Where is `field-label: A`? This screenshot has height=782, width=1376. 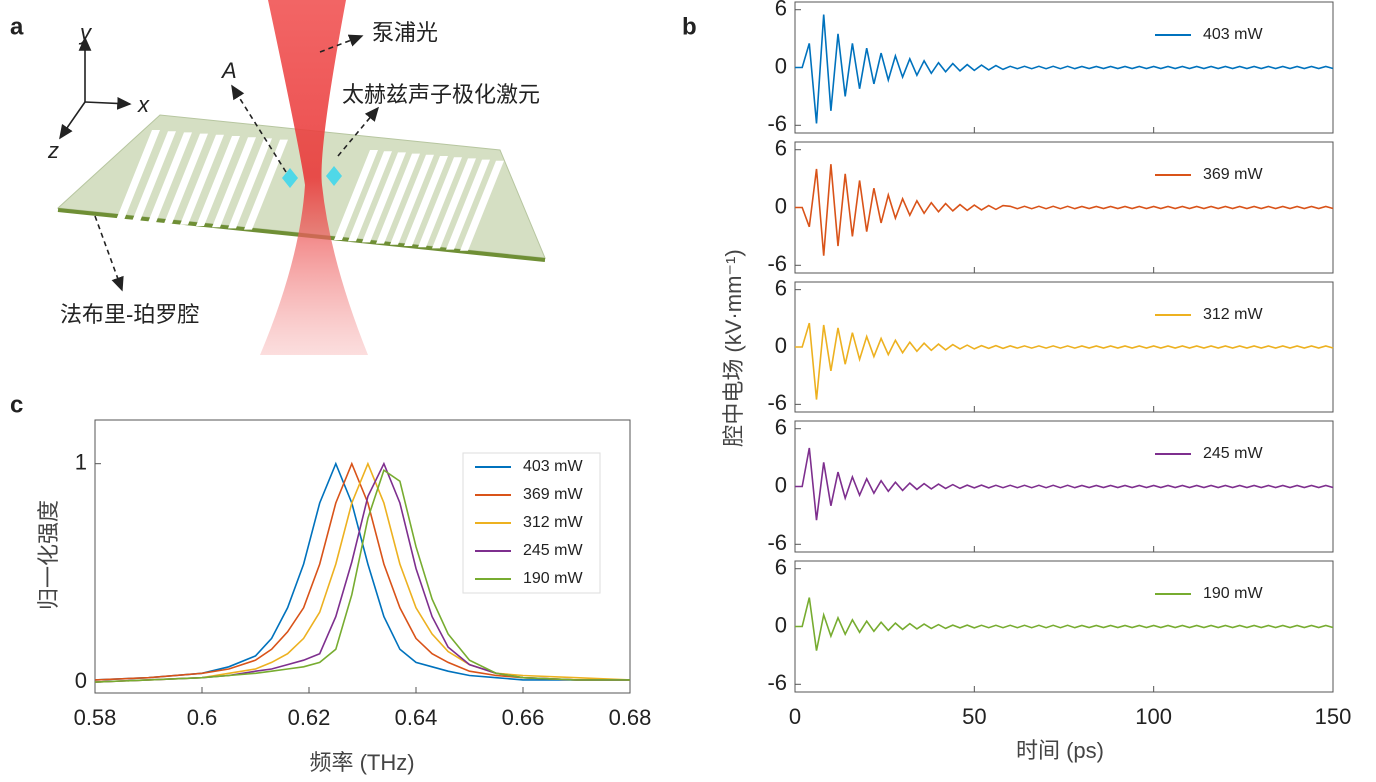
field-label: A is located at coordinates (228, 70).